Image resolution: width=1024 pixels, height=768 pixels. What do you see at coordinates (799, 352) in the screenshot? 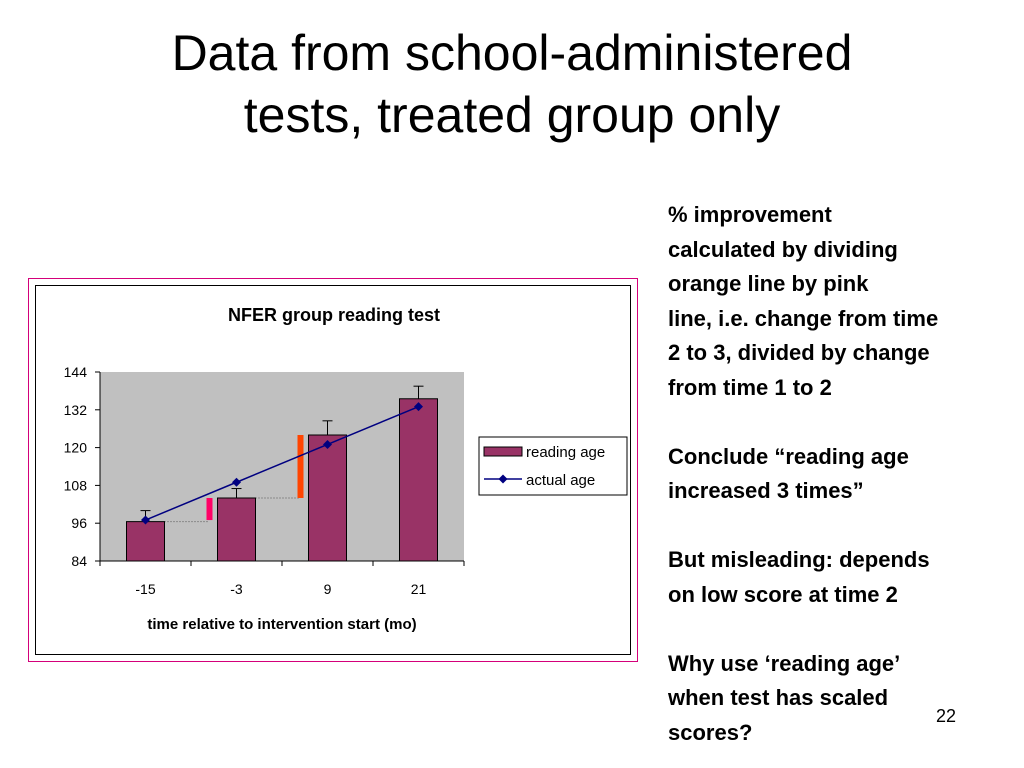
I see `note-line: 2 to 3, divided by change` at bounding box center [799, 352].